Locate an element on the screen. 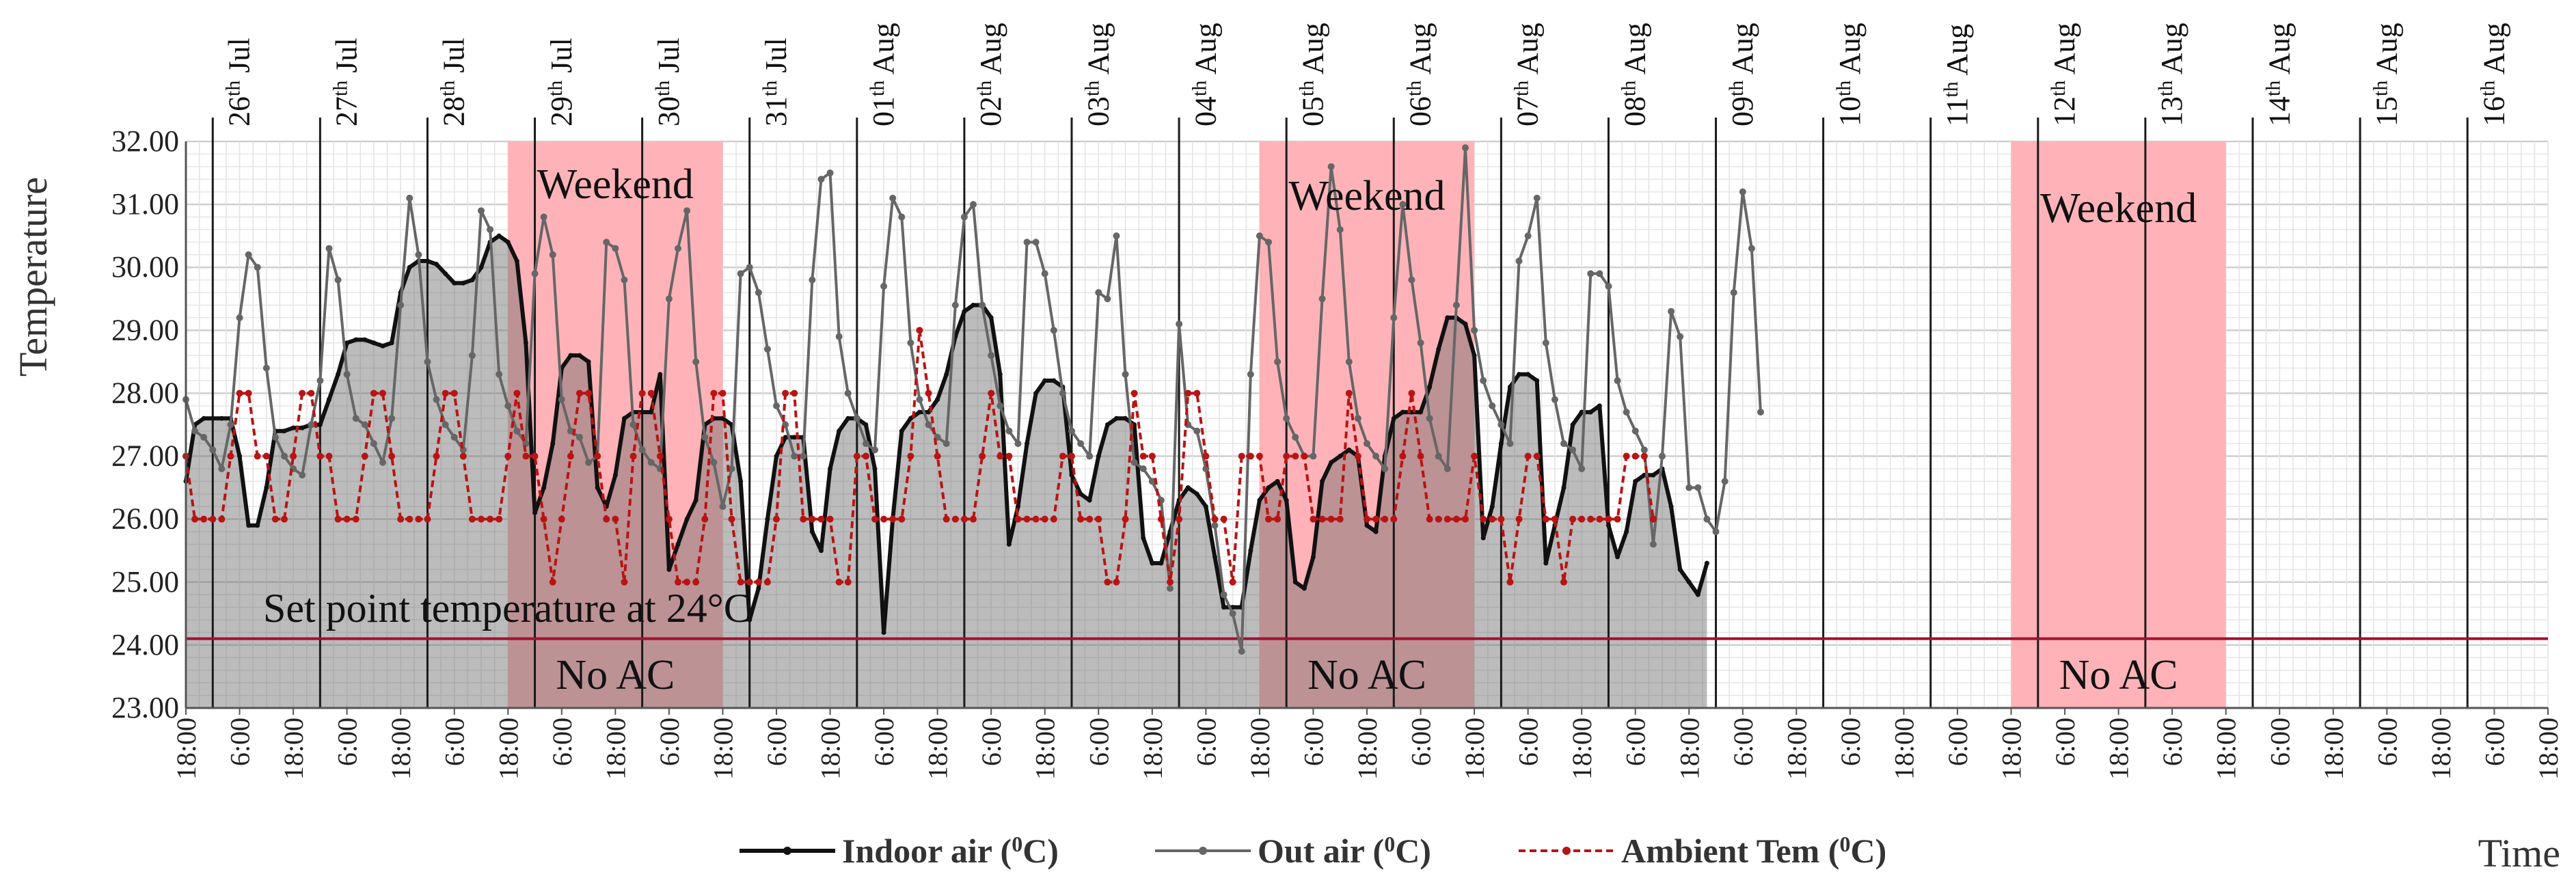  day-label: 08th Aug is located at coordinates (1635, 74).